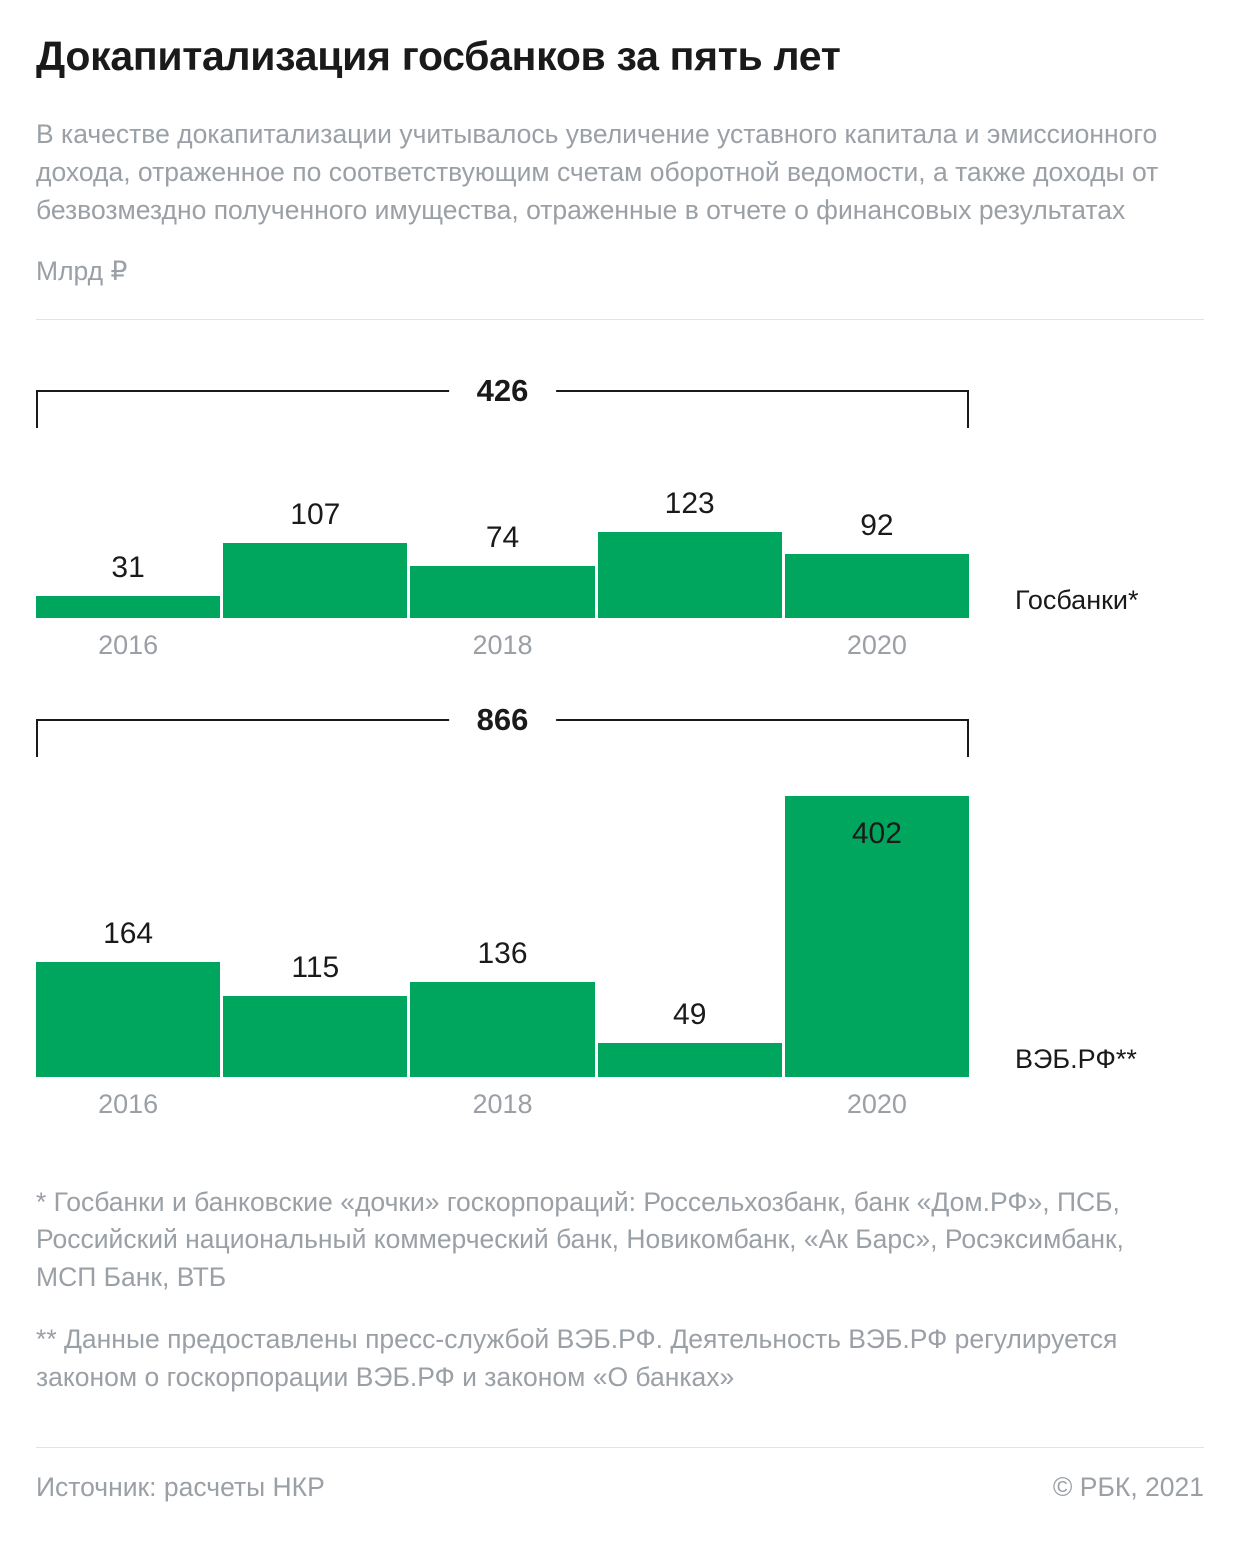 This screenshot has height=1556, width=1240. What do you see at coordinates (502, 953) in the screenshot?
I see `bar-value-label: 136` at bounding box center [502, 953].